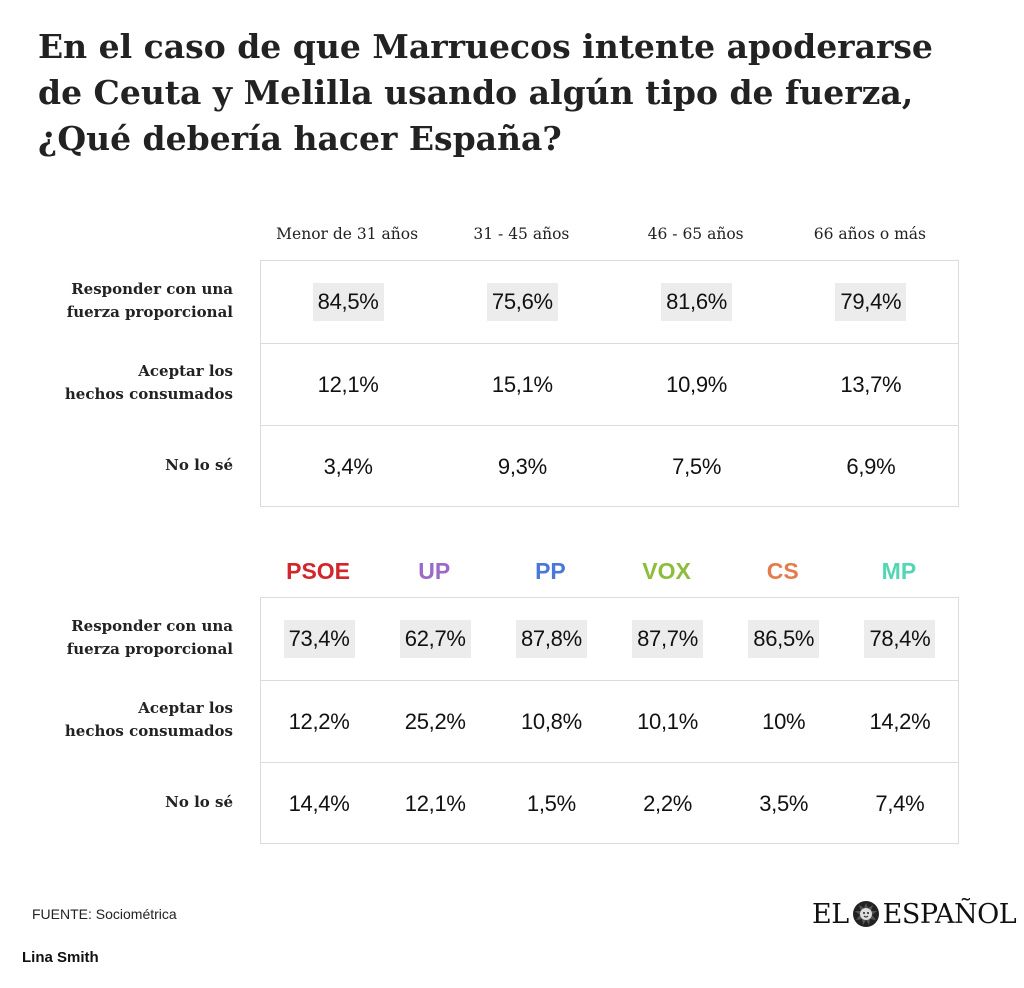  I want to click on table-cell: 15,1%, so click(522, 384).